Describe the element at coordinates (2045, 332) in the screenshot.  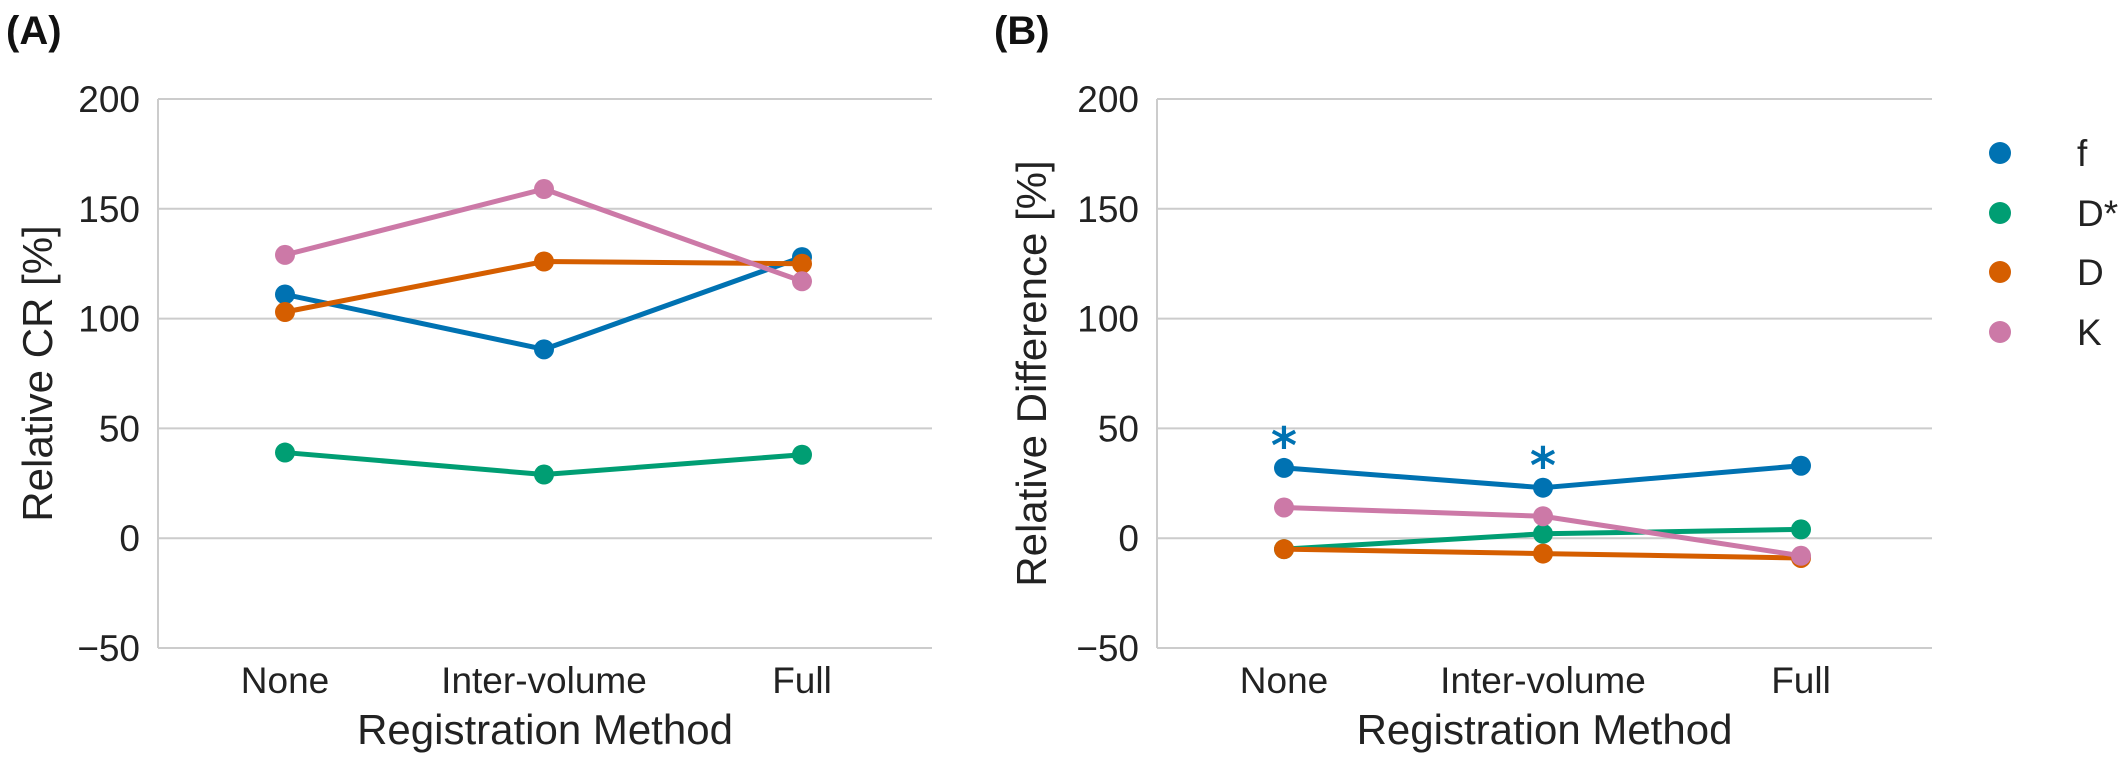
I see `legend-entry: K` at that location.